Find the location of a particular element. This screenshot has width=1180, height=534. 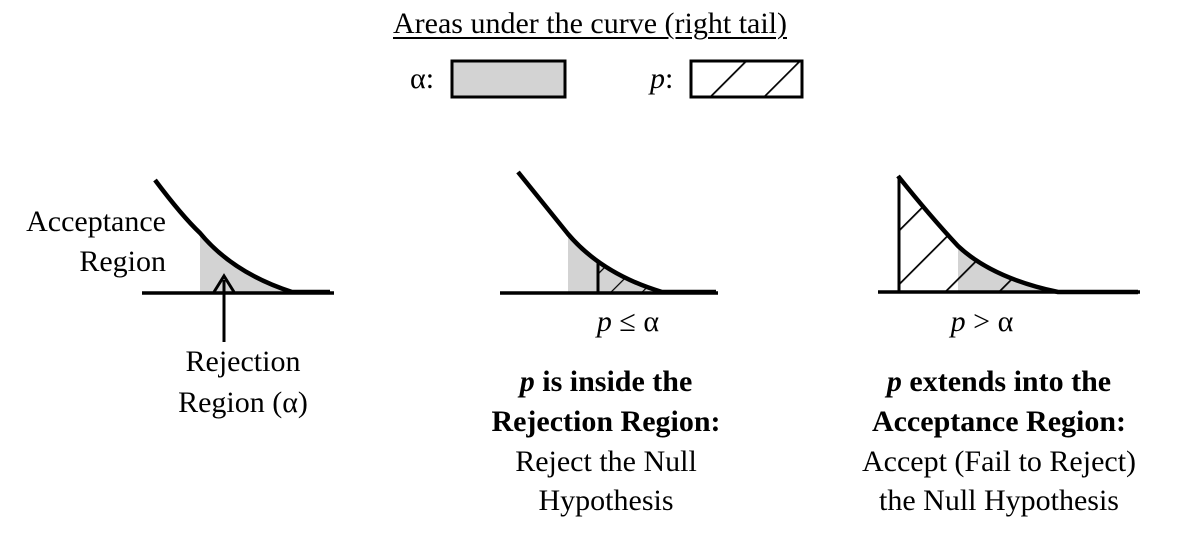

panel1-curve is located at coordinates (241, 236).